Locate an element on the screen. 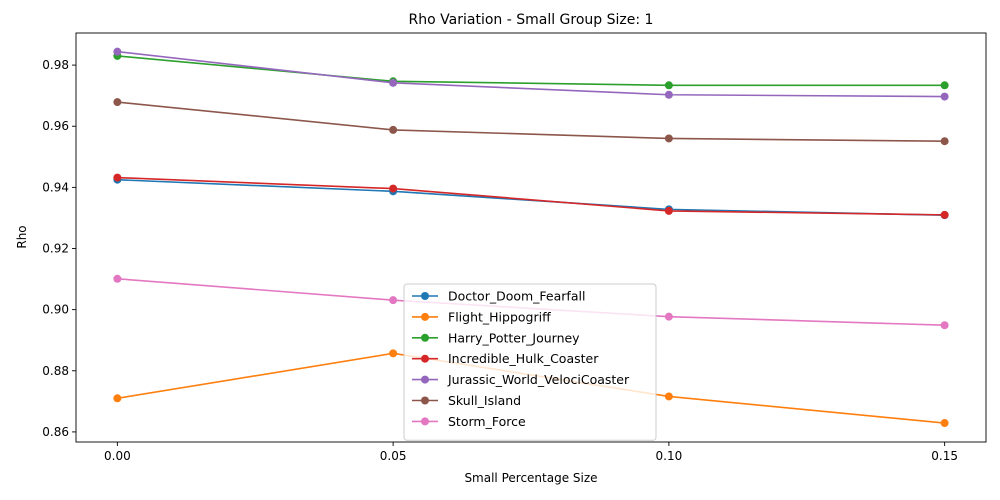 The height and width of the screenshot is (500, 1000). legend-box is located at coordinates (530, 362).